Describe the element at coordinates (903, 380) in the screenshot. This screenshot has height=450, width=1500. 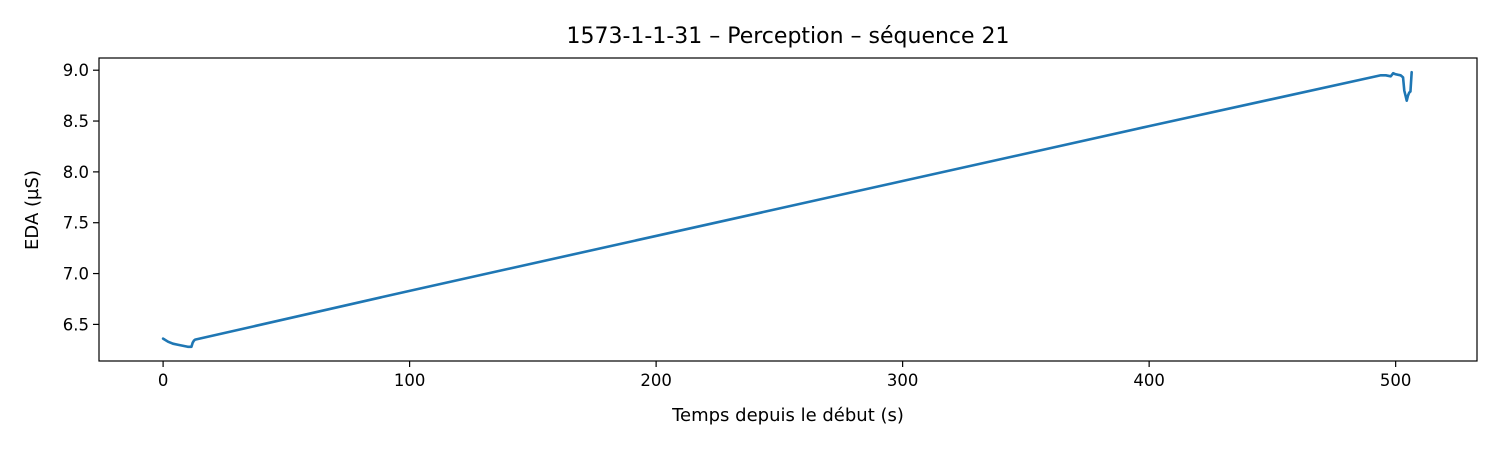
I see `x-tick-label: 300` at that location.